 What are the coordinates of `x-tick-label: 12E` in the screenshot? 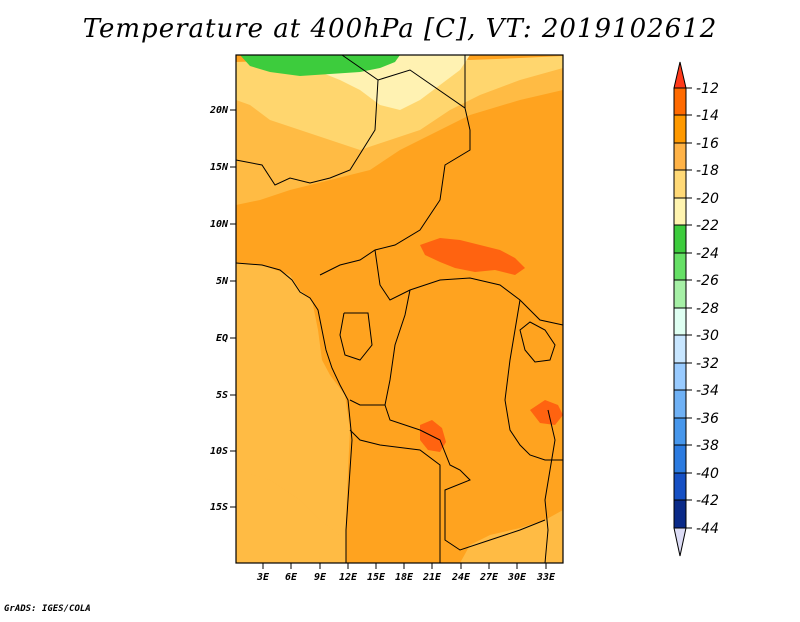 It's located at (348, 577).